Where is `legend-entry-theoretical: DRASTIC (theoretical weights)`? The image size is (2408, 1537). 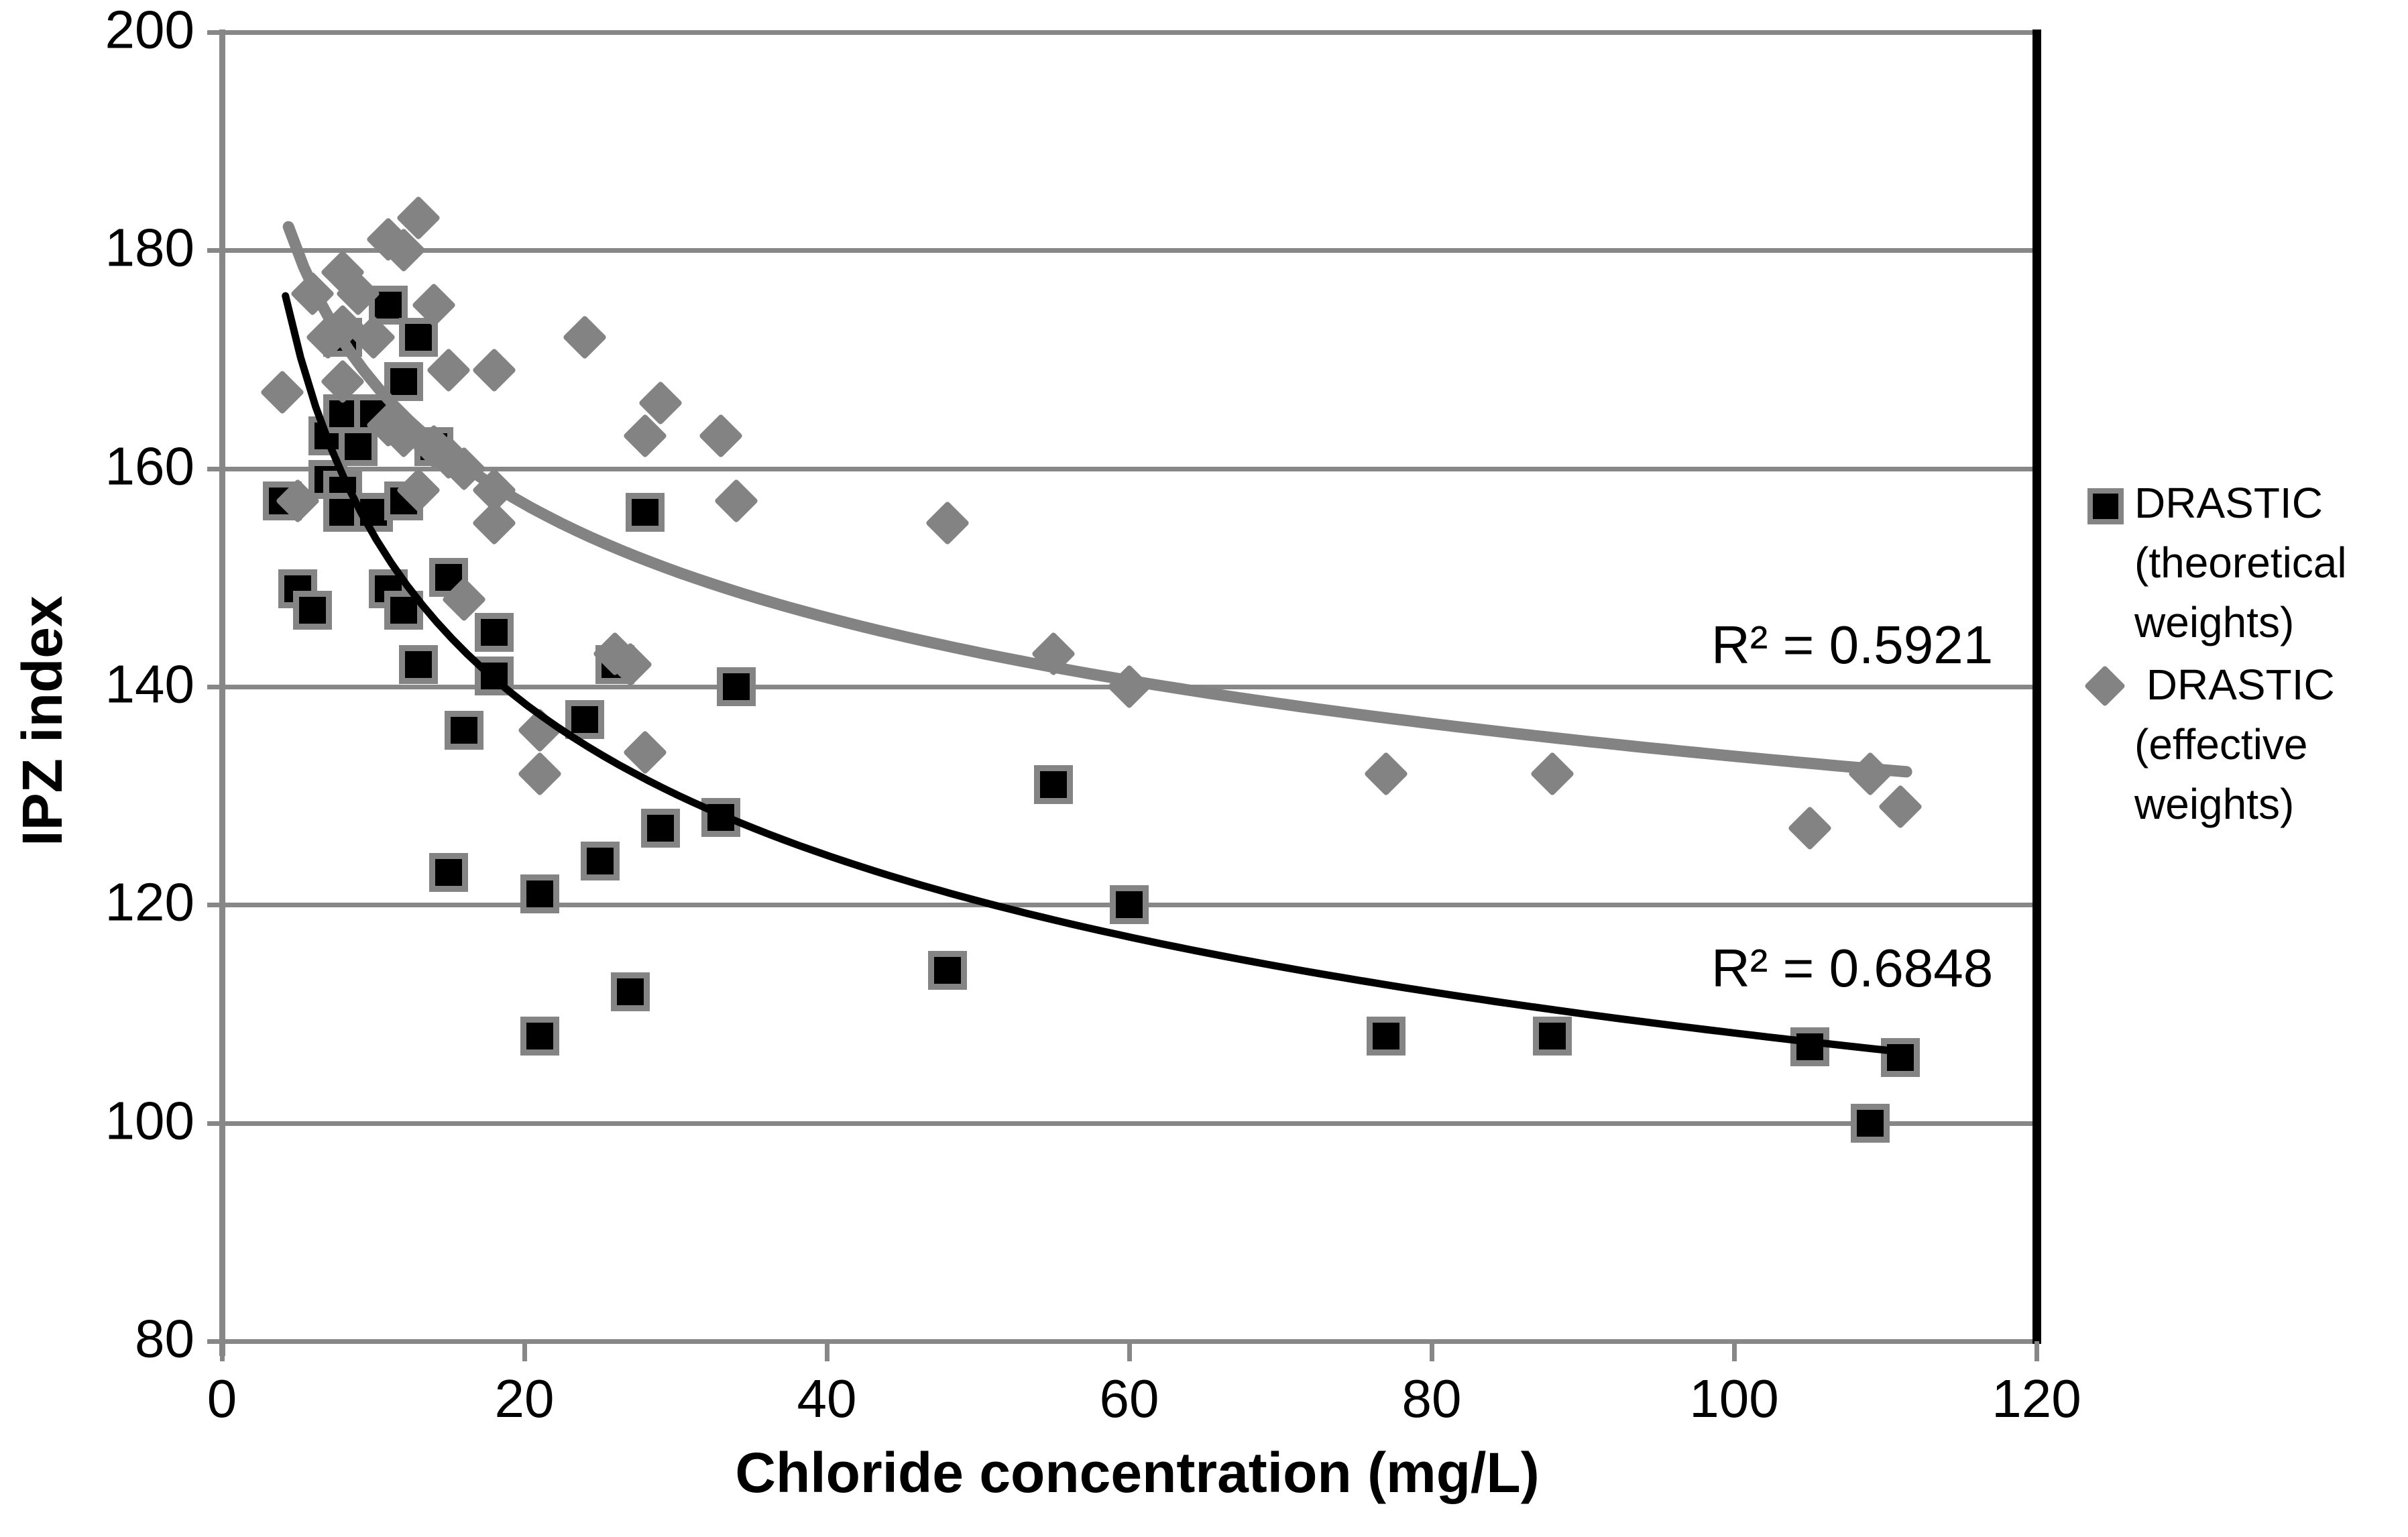
legend-entry-theoretical: DRASTIC (theoretical weights) is located at coordinates (2245, 562).